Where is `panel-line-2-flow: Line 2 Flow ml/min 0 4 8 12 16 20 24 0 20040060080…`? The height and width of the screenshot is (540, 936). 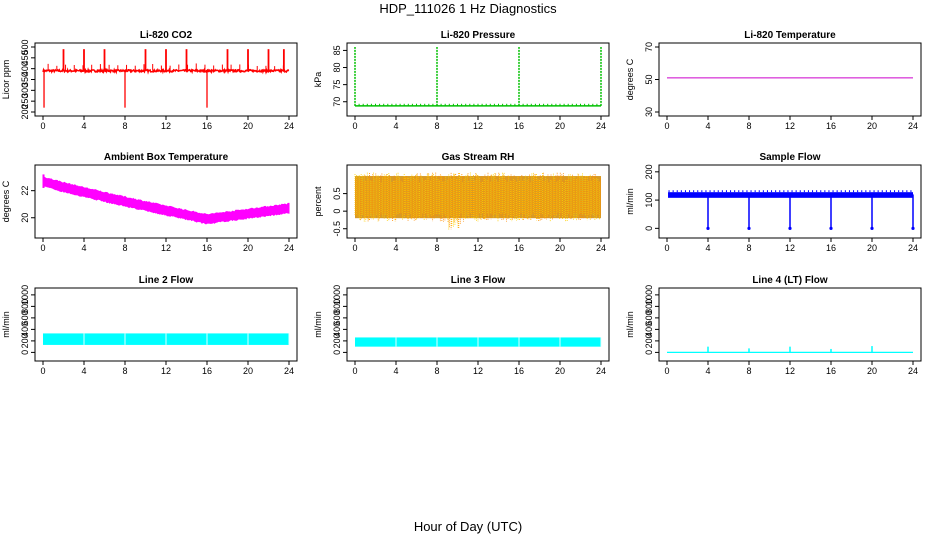 panel-line-2-flow: Line 2 Flow ml/min 0 4 8 12 16 20 24 0 20040060080… is located at coordinates (149, 325).